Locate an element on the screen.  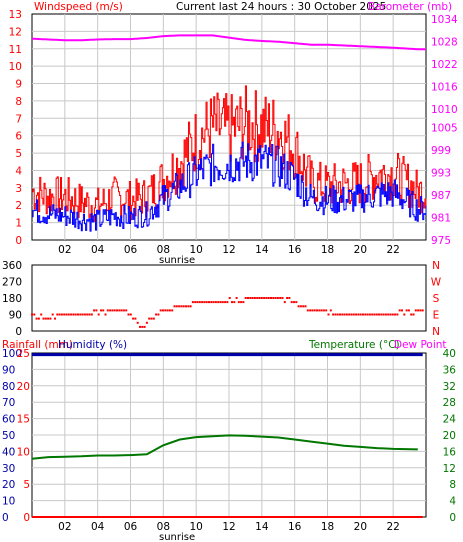
temperature-ytick-36: 36 is located at coordinates (450, 370).